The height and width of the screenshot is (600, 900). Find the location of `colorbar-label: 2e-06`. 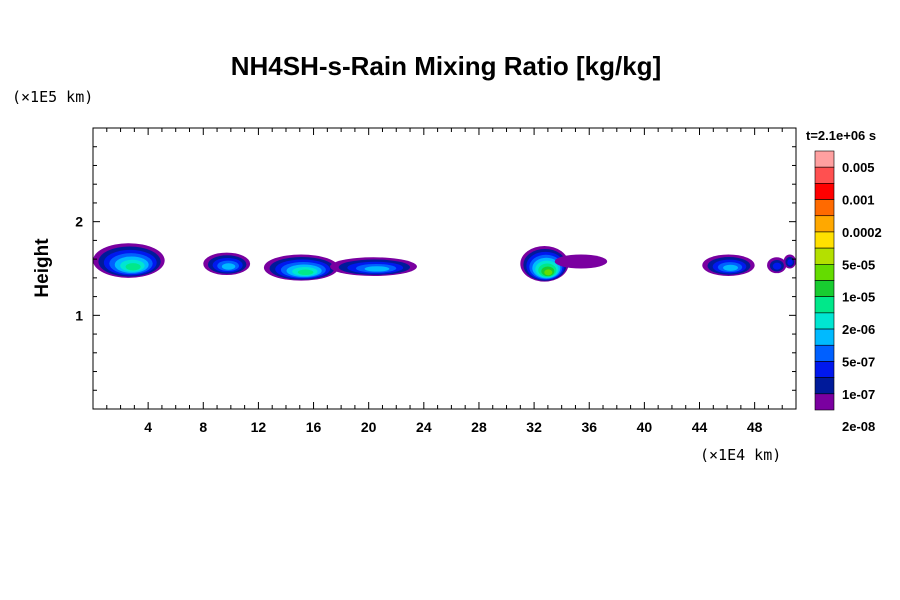

colorbar-label: 2e-06 is located at coordinates (858, 329).